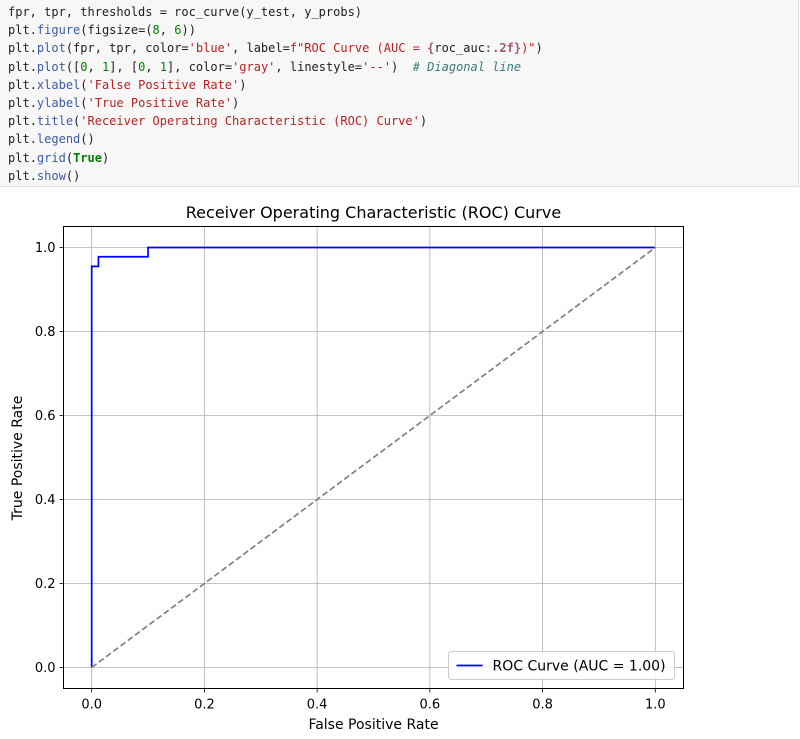  I want to click on code-token: # Diagonal line, so click(467, 66).